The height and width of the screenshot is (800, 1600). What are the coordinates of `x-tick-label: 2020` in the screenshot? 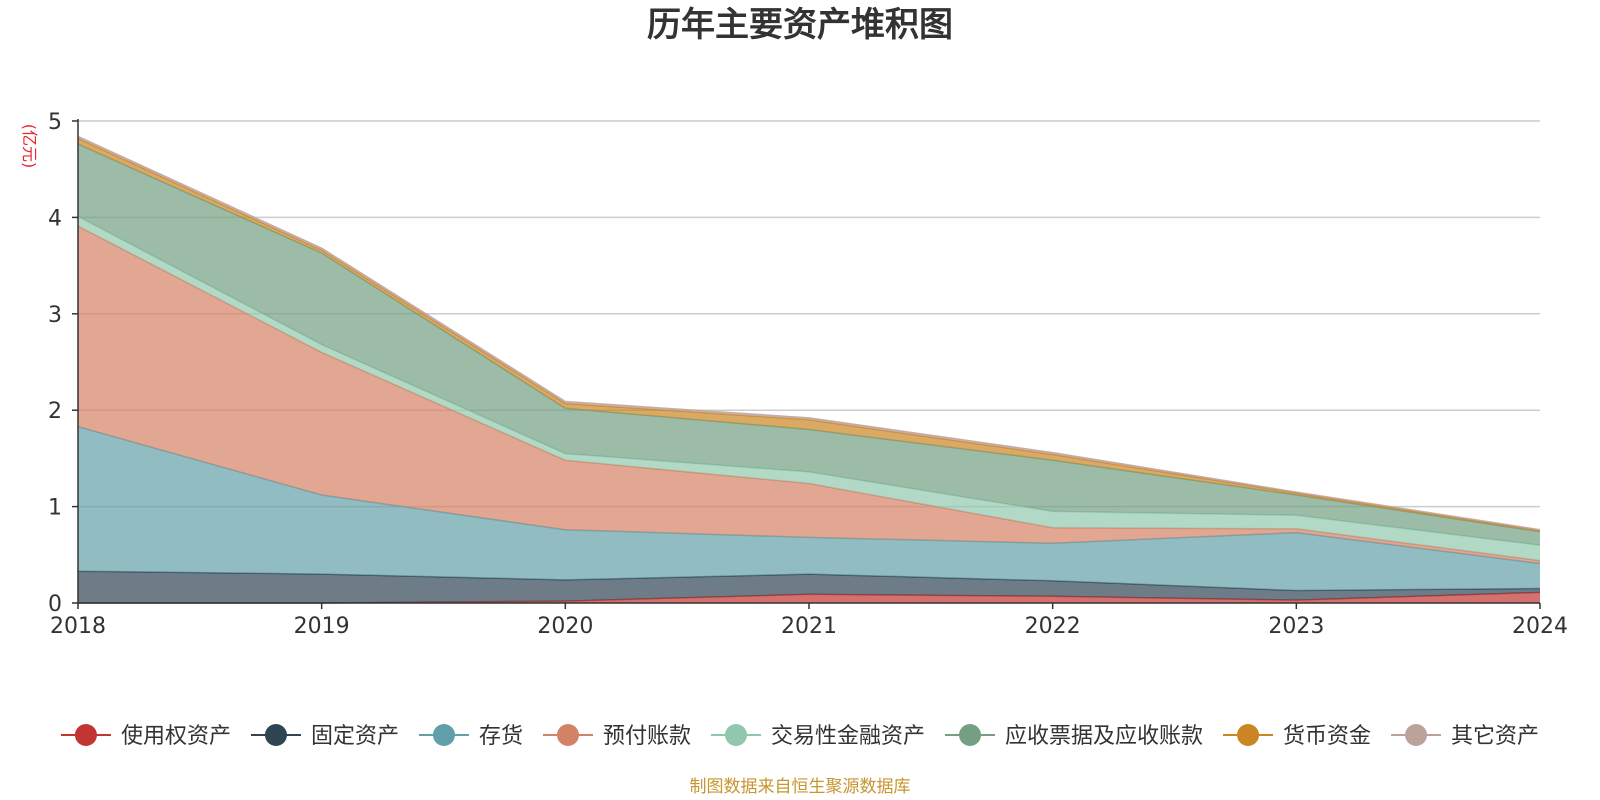 It's located at (565, 626).